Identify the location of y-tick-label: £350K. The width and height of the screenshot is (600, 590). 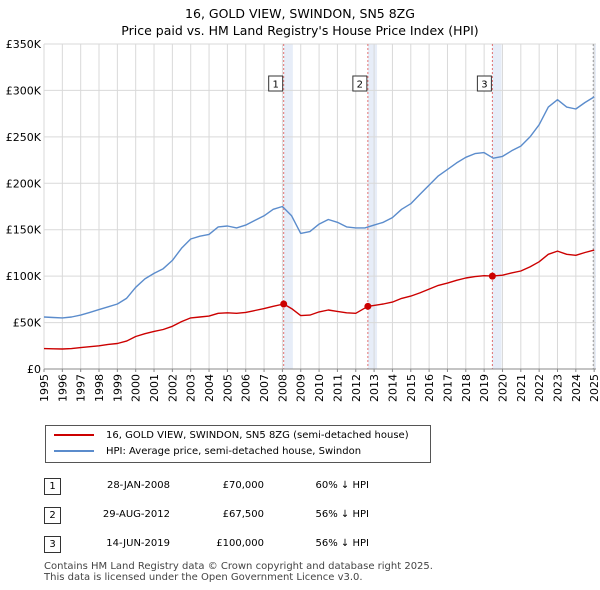
(24, 44).